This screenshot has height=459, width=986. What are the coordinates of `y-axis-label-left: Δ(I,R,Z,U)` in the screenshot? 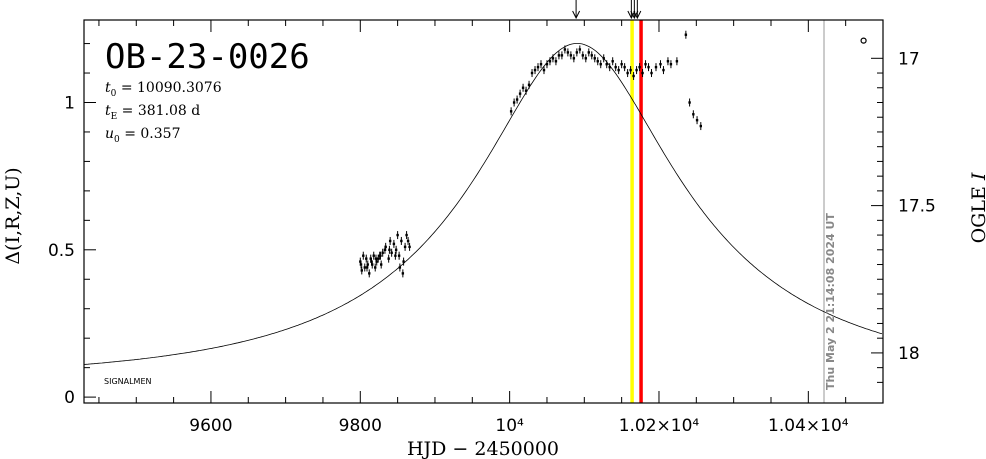 It's located at (13, 215).